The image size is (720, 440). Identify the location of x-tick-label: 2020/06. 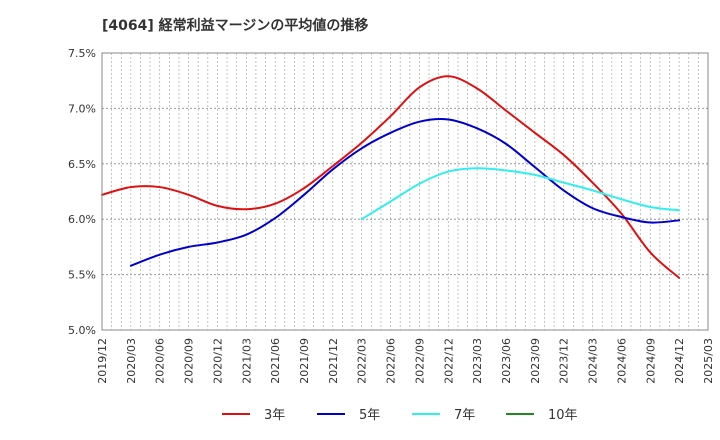
(160, 361).